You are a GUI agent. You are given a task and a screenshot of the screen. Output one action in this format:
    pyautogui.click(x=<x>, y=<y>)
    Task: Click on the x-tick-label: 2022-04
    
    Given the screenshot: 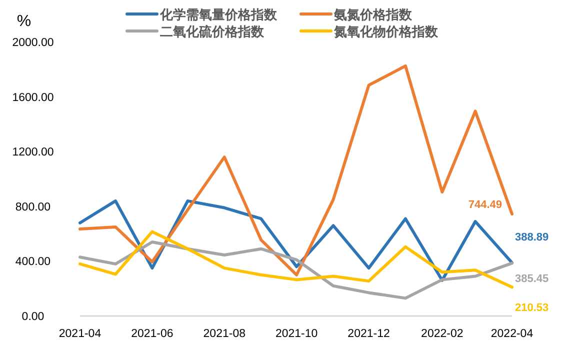 What is the action you would take?
    pyautogui.click(x=512, y=334)
    